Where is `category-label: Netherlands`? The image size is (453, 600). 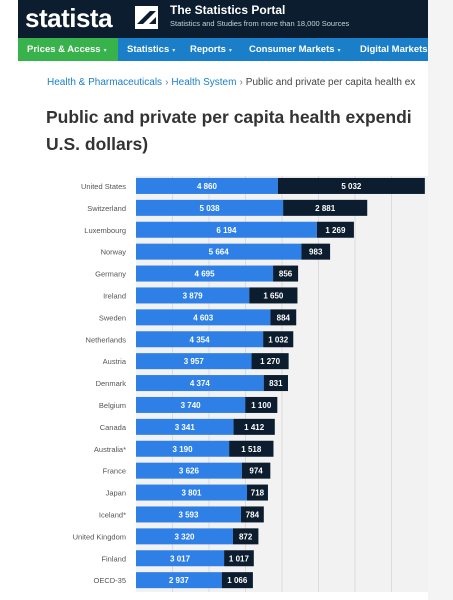 category-label: Netherlands is located at coordinates (106, 339).